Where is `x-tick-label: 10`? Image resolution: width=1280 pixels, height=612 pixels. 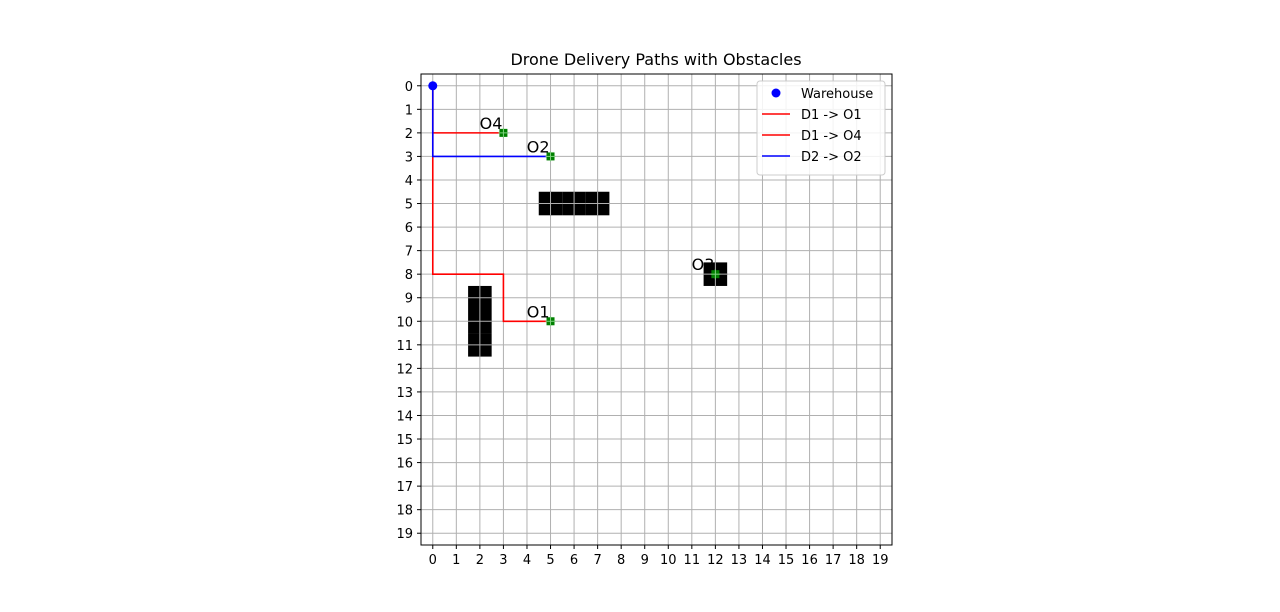 x-tick-label: 10 is located at coordinates (668, 560).